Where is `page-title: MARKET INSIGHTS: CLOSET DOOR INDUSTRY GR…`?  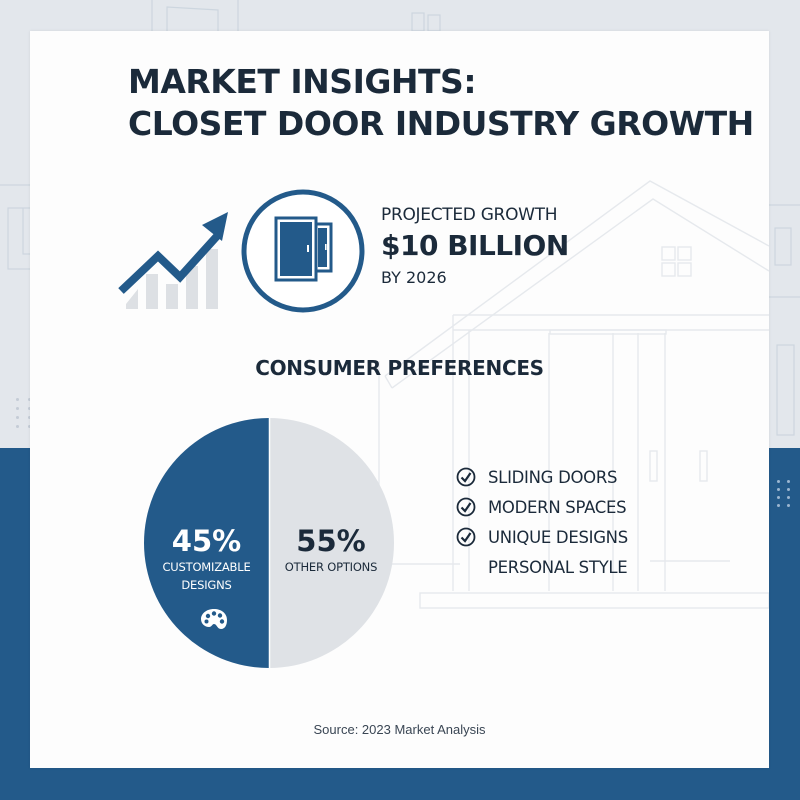
page-title: MARKET INSIGHTS: CLOSET DOOR INDUSTRY GR… is located at coordinates (441, 103).